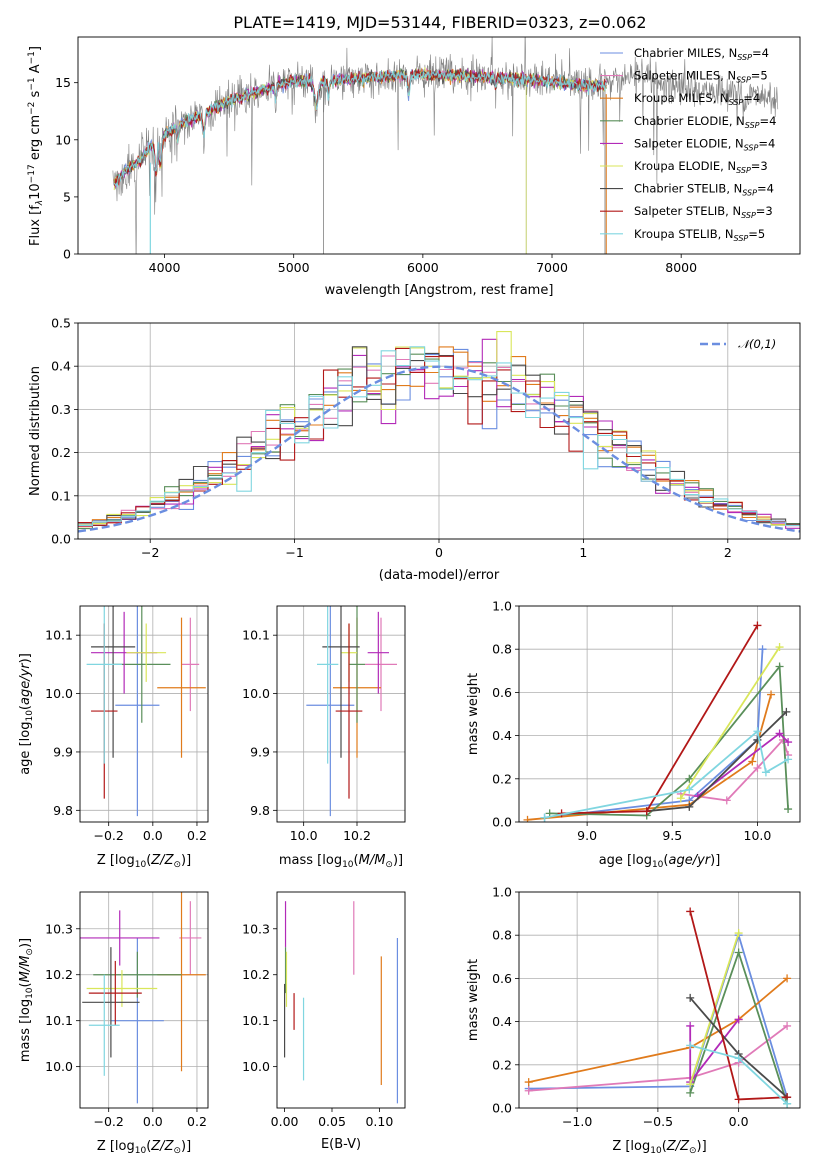 Image resolution: width=819 pixels, height=1170 pixels. What do you see at coordinates (697, 99) in the screenshot?
I see `legend-entry: Kroupa MILES, NSSP=4` at bounding box center [697, 99].